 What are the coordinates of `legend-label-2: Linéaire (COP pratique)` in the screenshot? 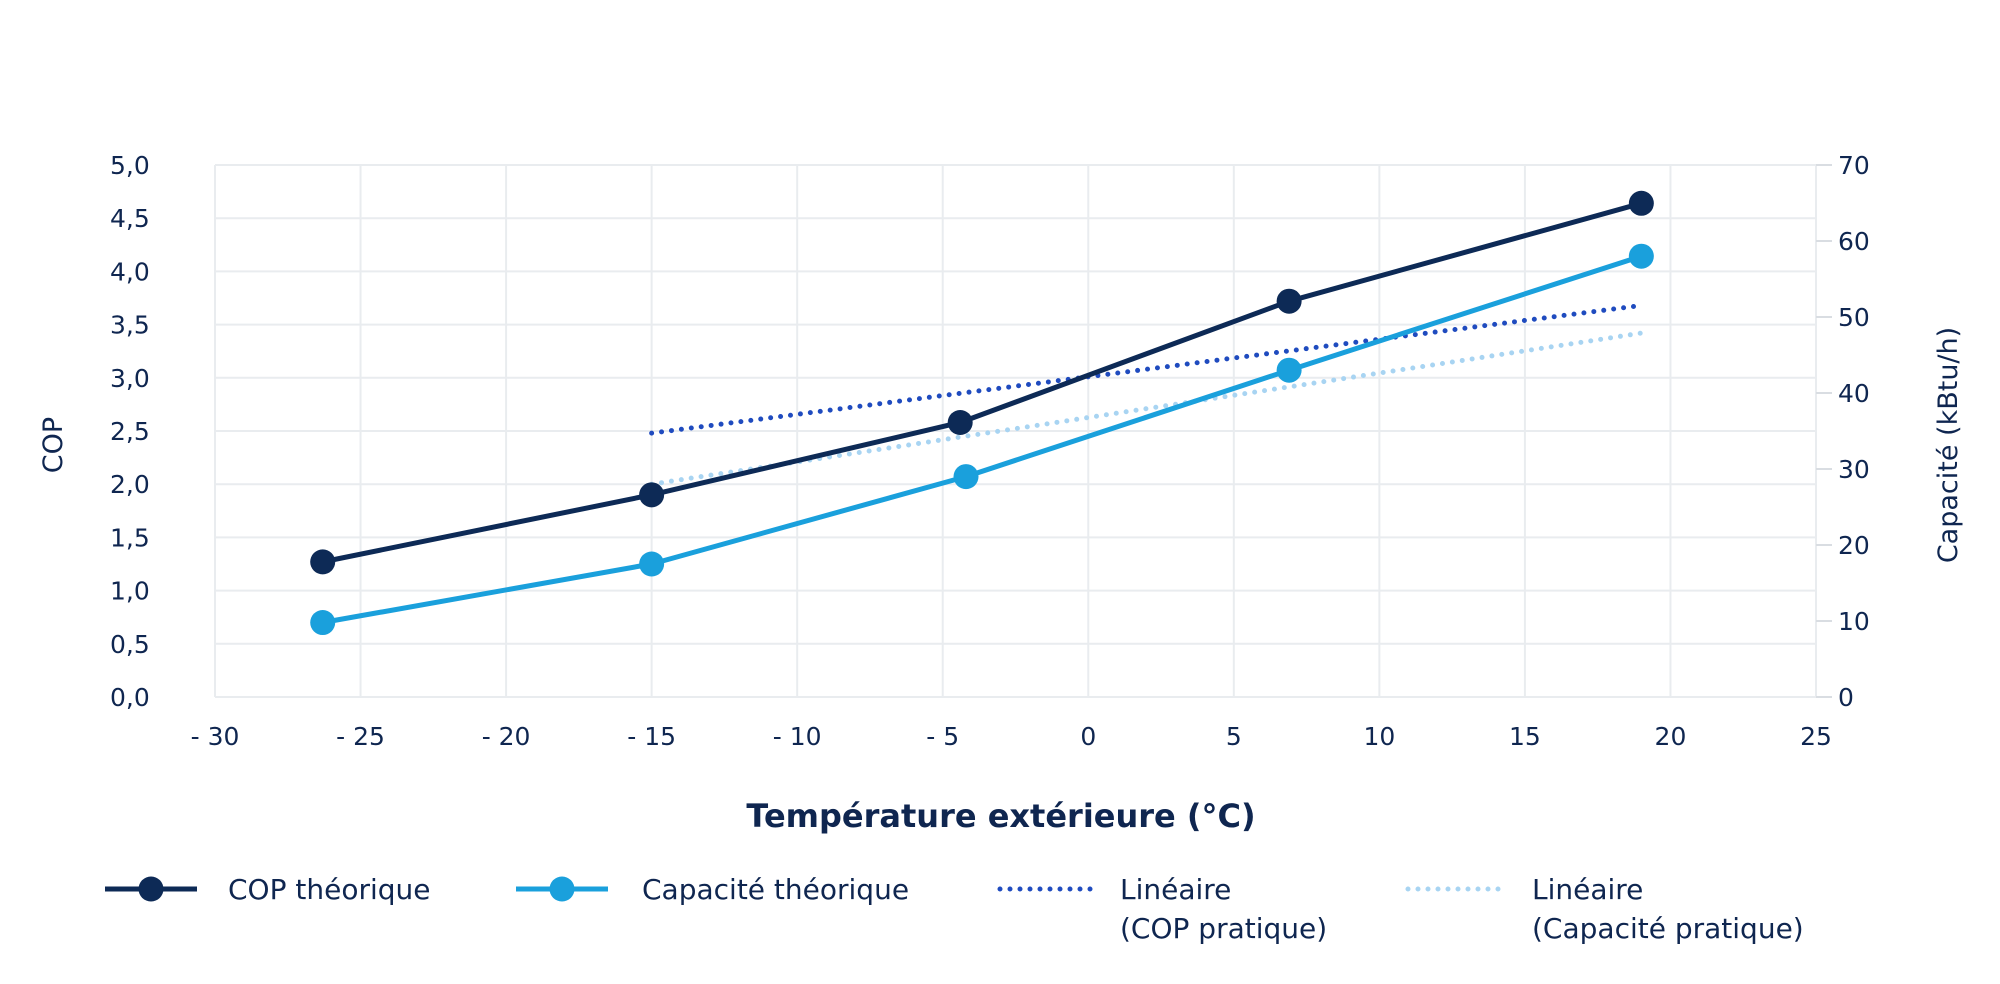 It's located at (1223, 909).